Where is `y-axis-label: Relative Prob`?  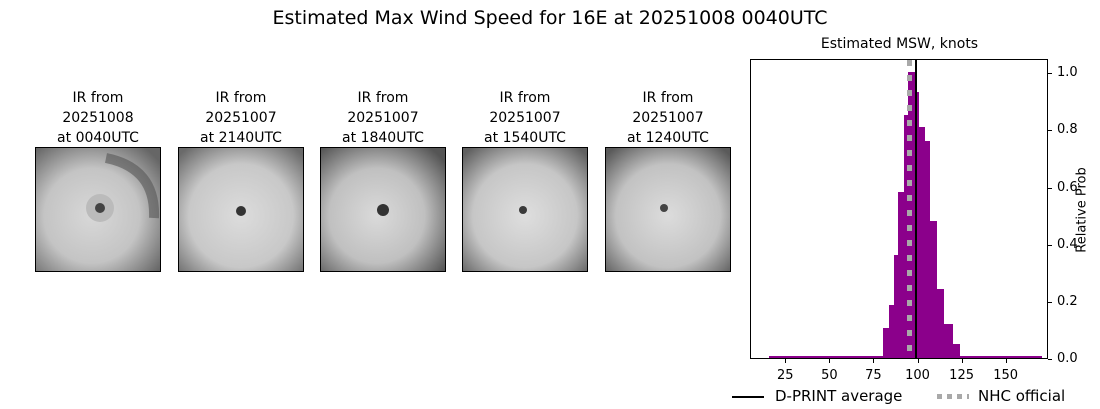
y-axis-label: Relative Prob is located at coordinates (1082, 210).